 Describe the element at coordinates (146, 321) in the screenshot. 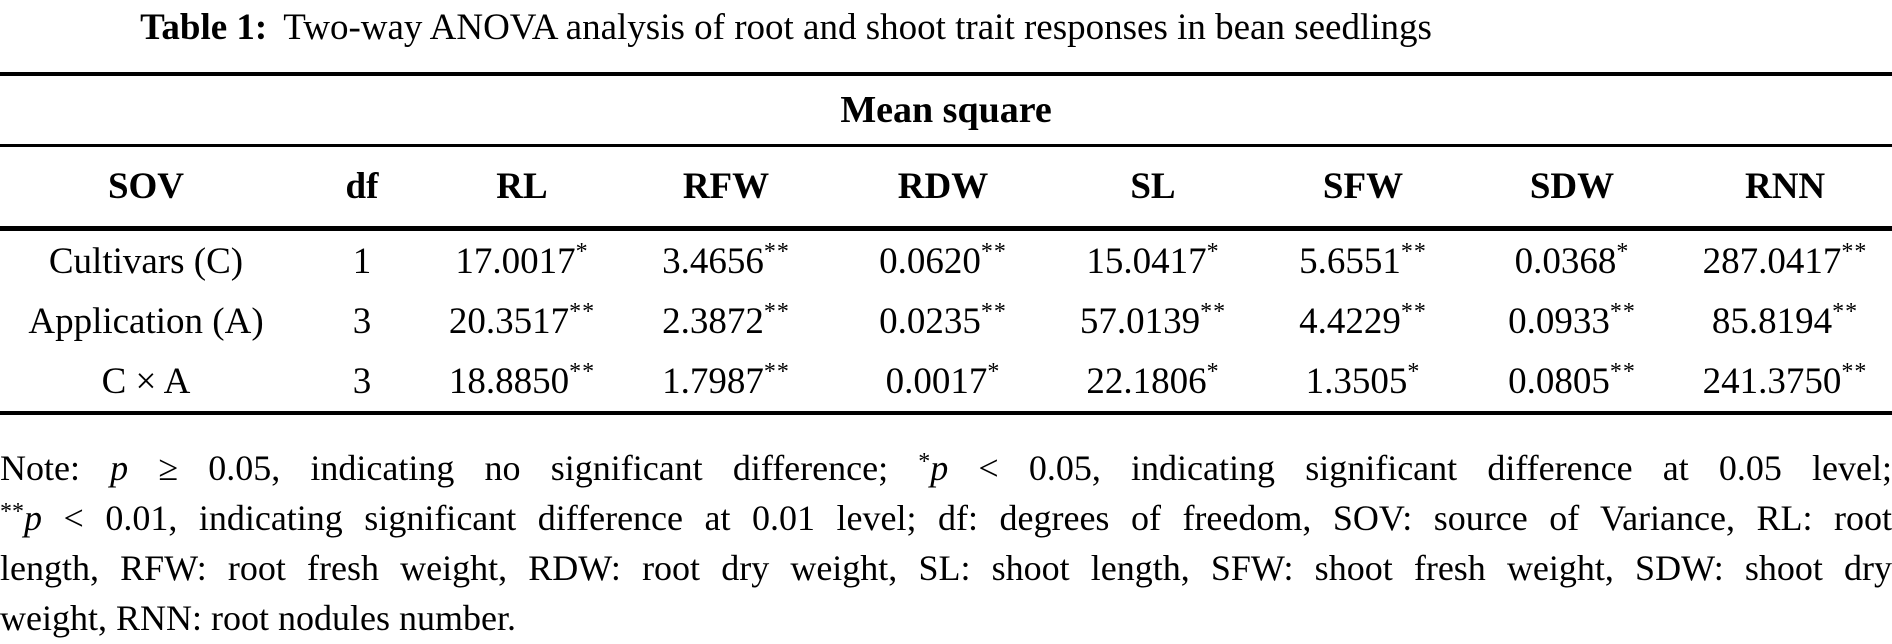

I see `sov-label-cell: Application (A)` at that location.